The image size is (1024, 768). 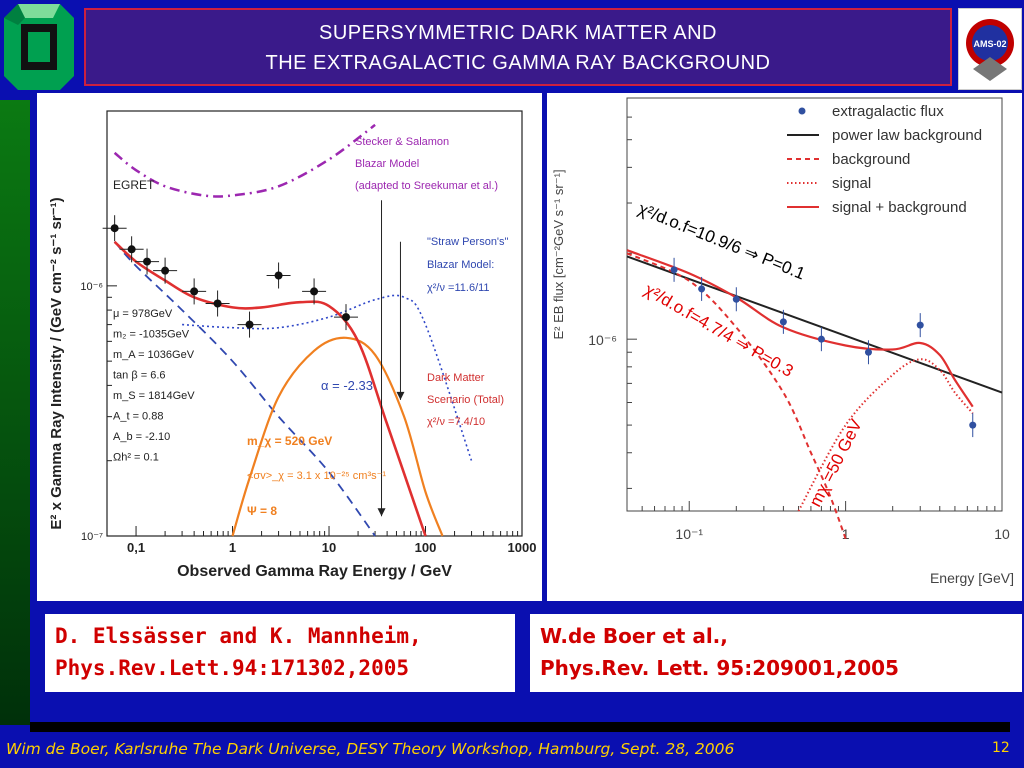 What do you see at coordinates (460, 265) in the screenshot?
I see `straw-label: Blazar Model:` at bounding box center [460, 265].